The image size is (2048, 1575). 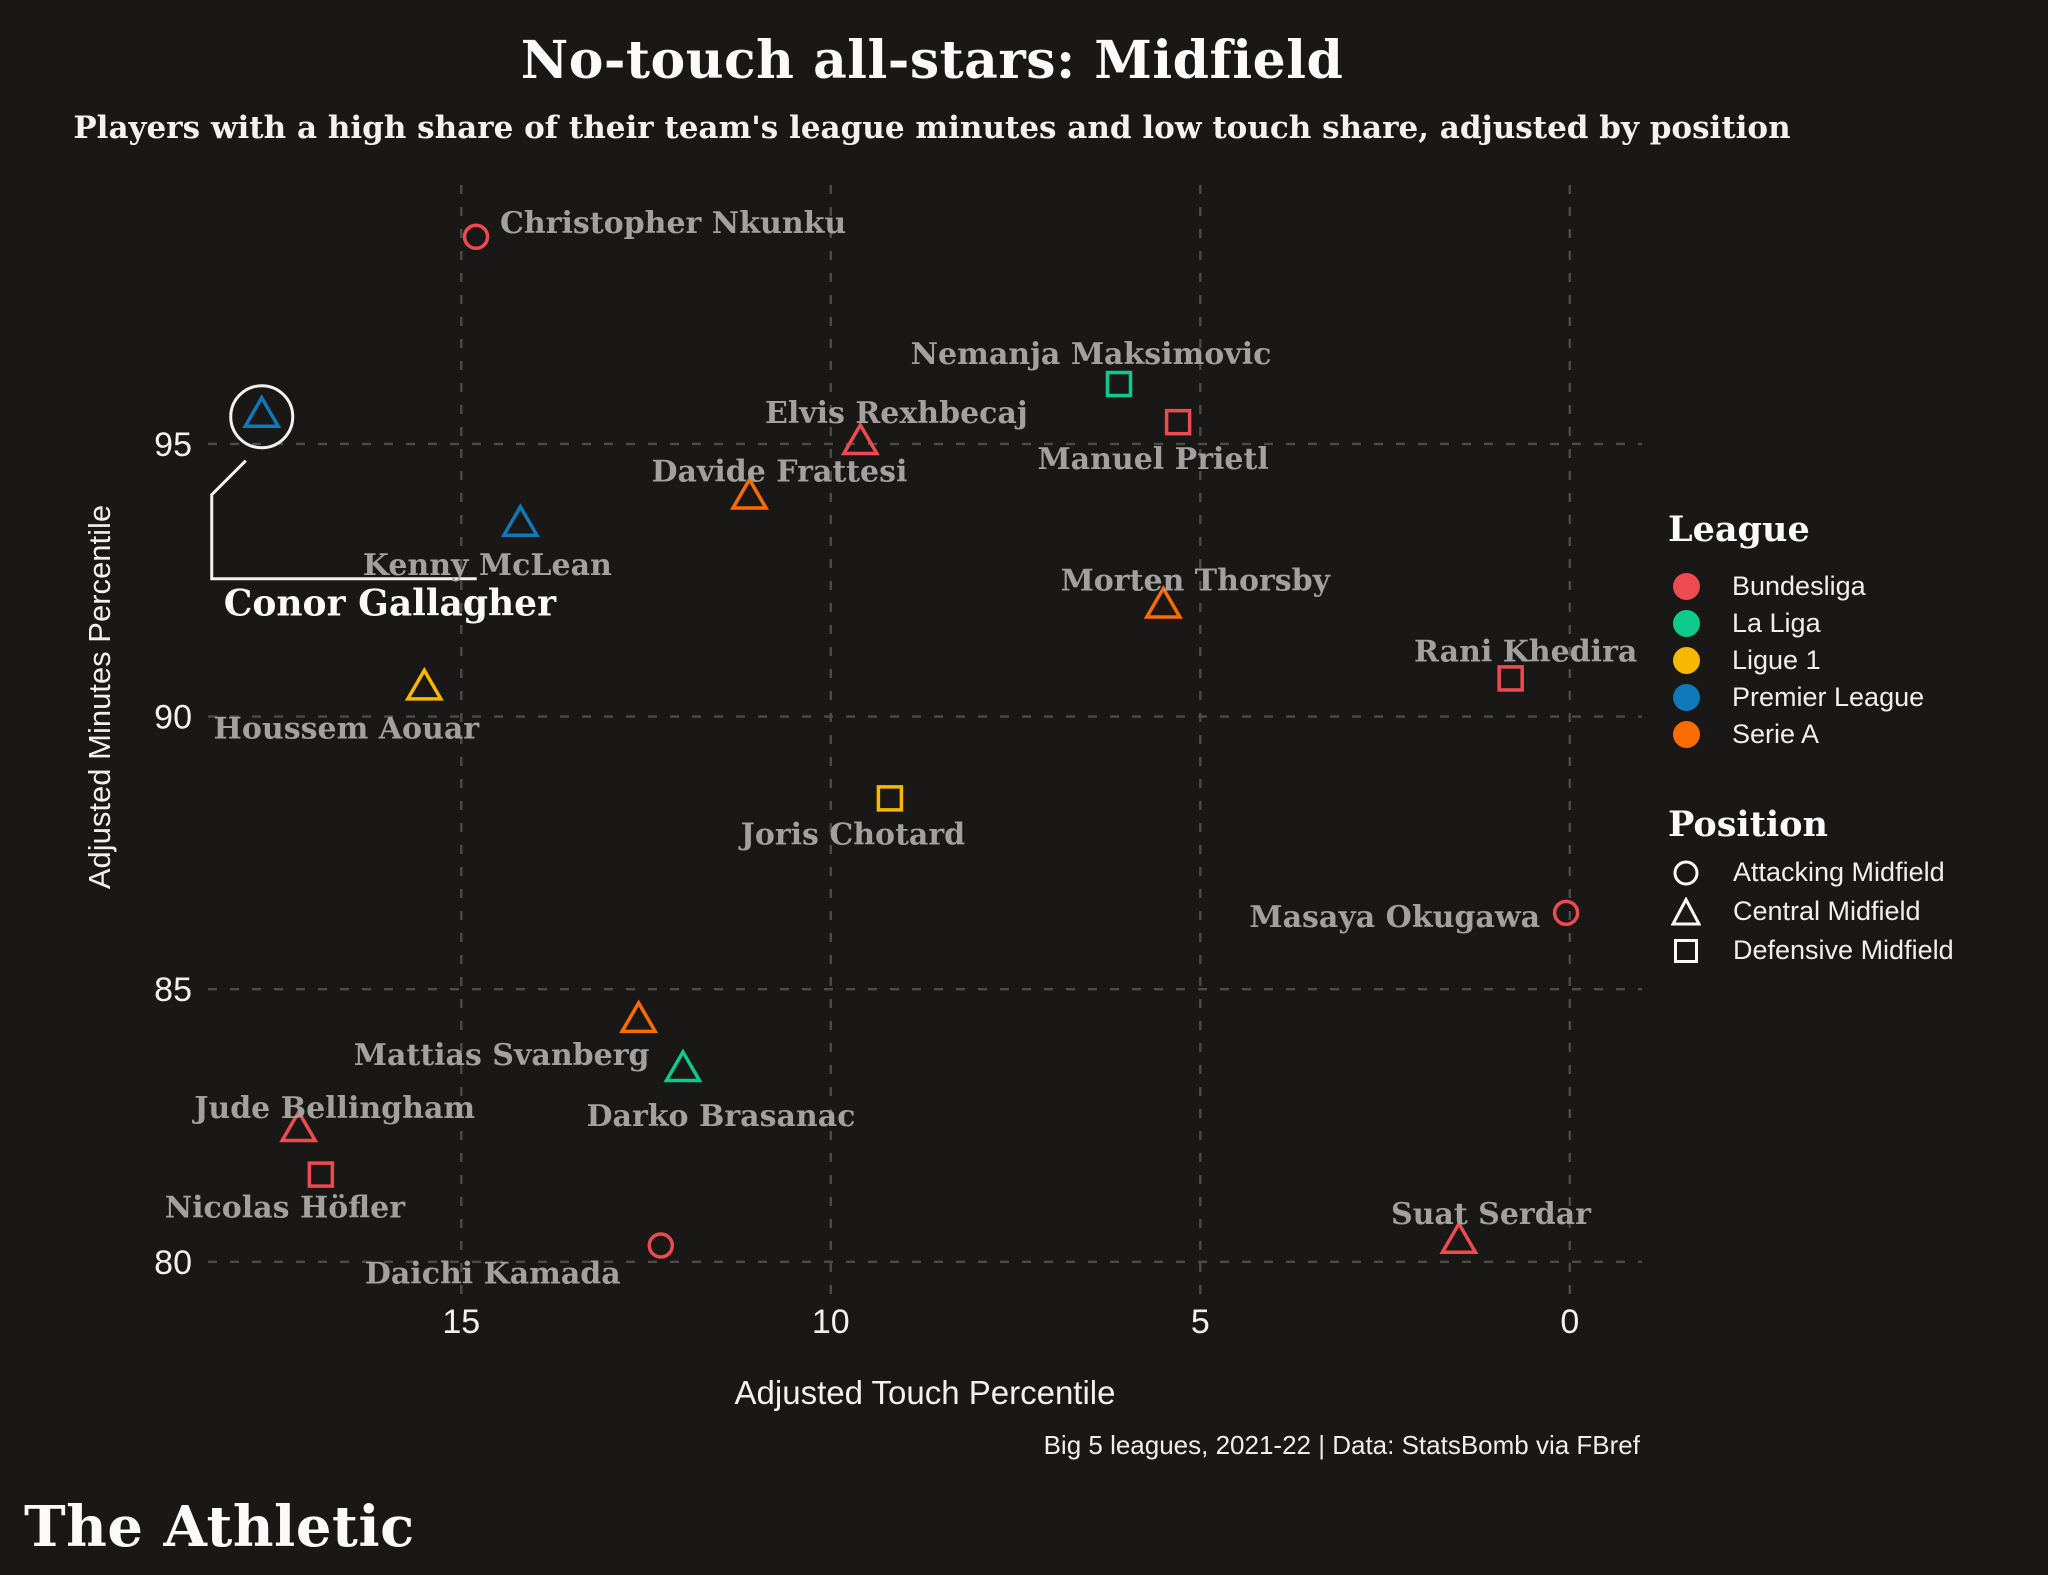 I want to click on point-morten-thorsby, so click(x=1163, y=602).